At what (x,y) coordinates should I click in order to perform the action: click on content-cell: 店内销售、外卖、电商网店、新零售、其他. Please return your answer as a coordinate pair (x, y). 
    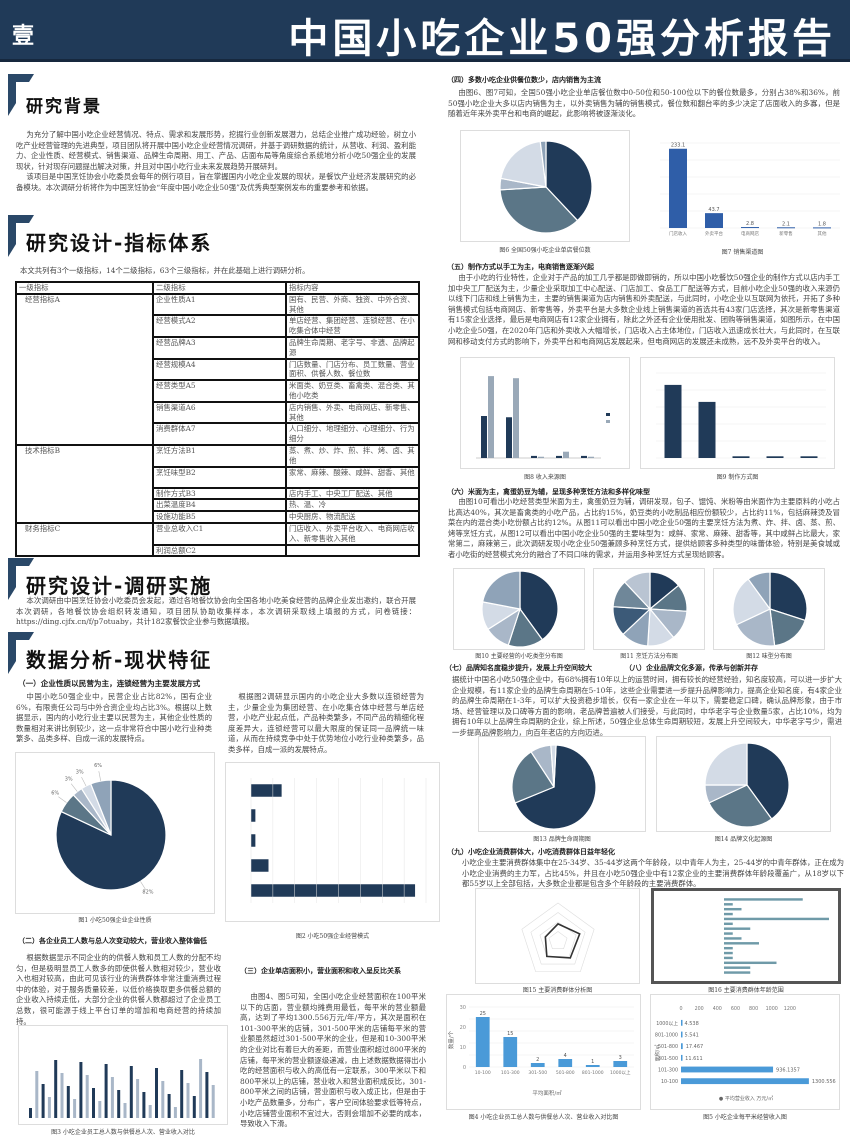
    Looking at the image, I should click on (352, 412).